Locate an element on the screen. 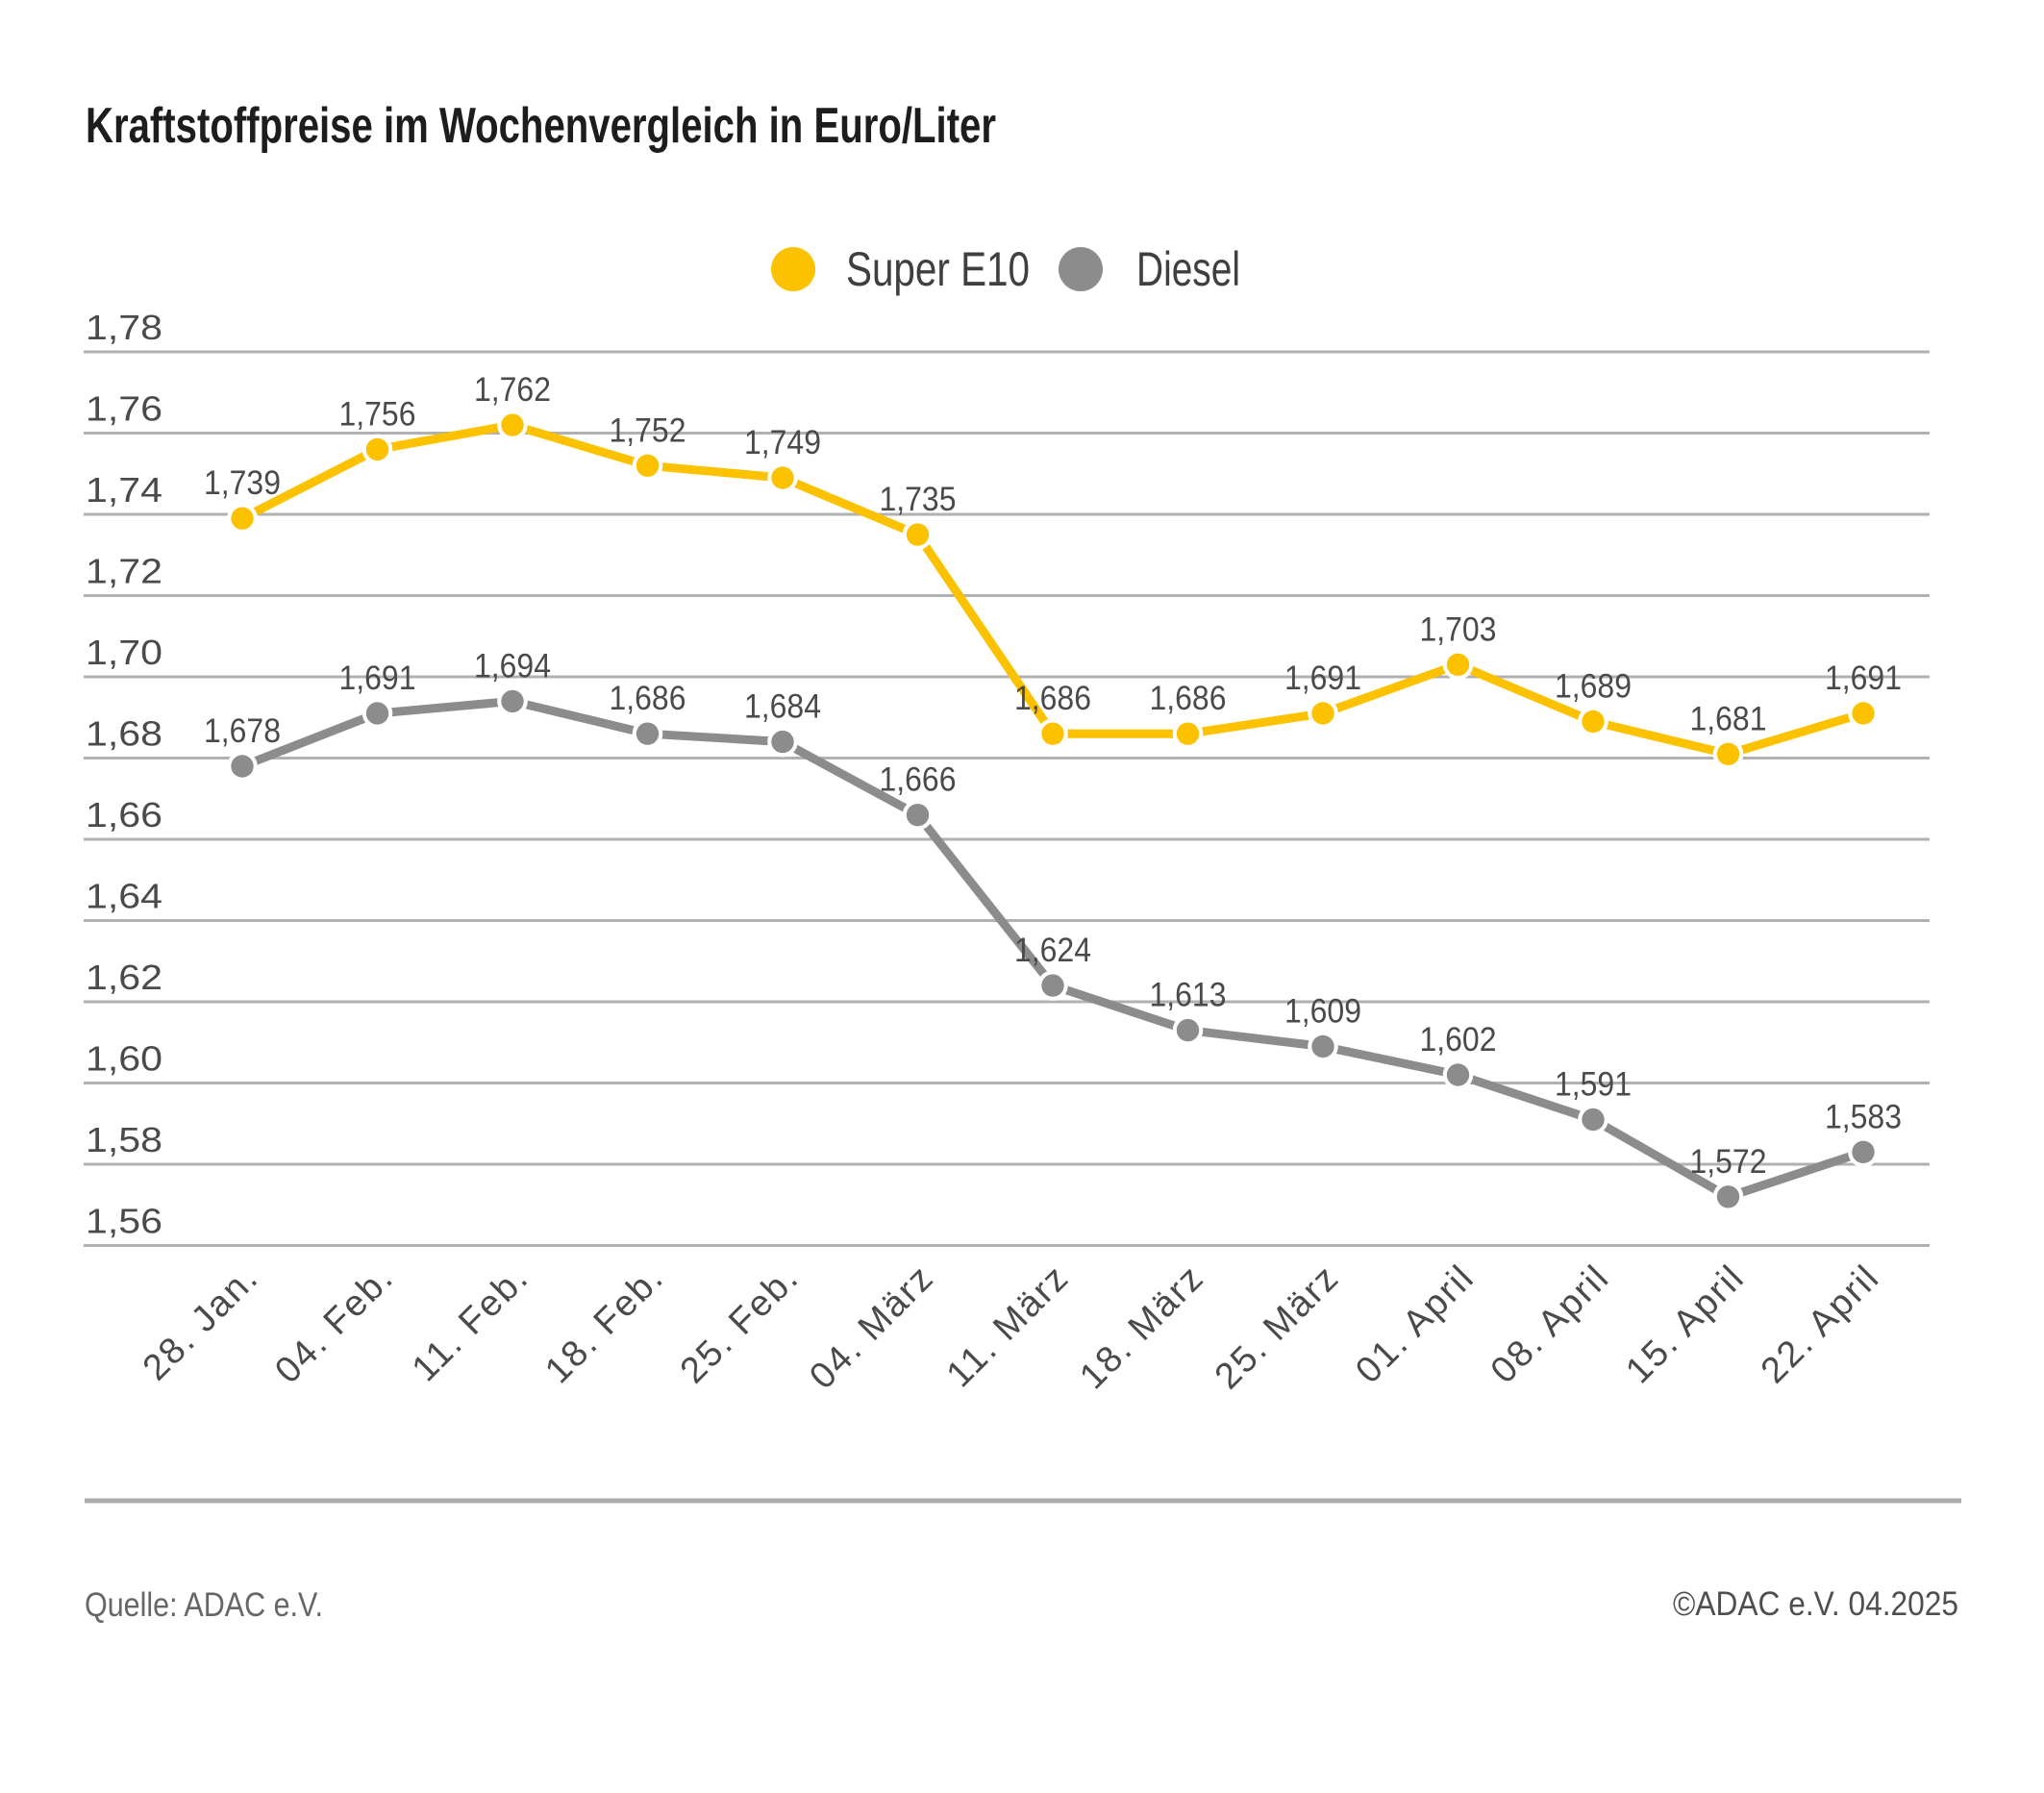  svg-text: Super E10 is located at coordinates (938, 269).